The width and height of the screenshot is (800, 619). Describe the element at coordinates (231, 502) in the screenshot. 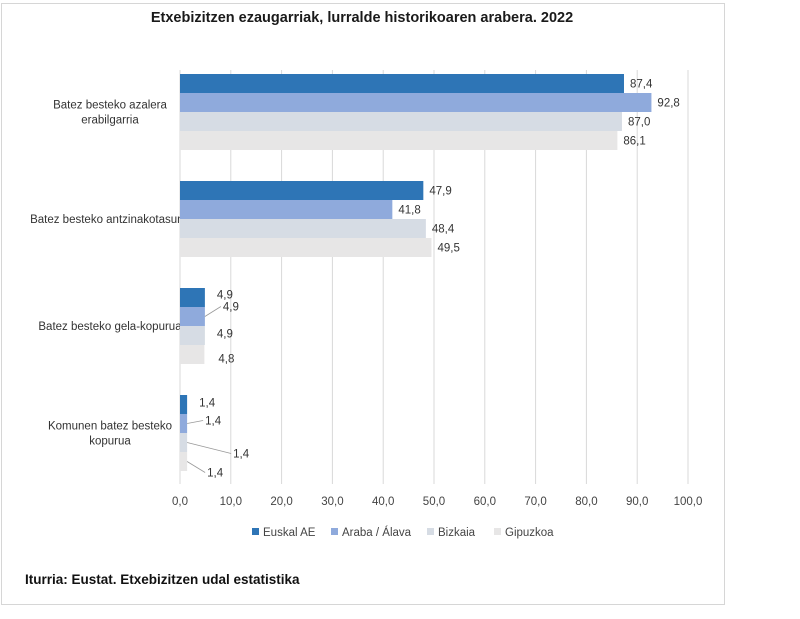

I see `x-tick-label: 10,0` at that location.